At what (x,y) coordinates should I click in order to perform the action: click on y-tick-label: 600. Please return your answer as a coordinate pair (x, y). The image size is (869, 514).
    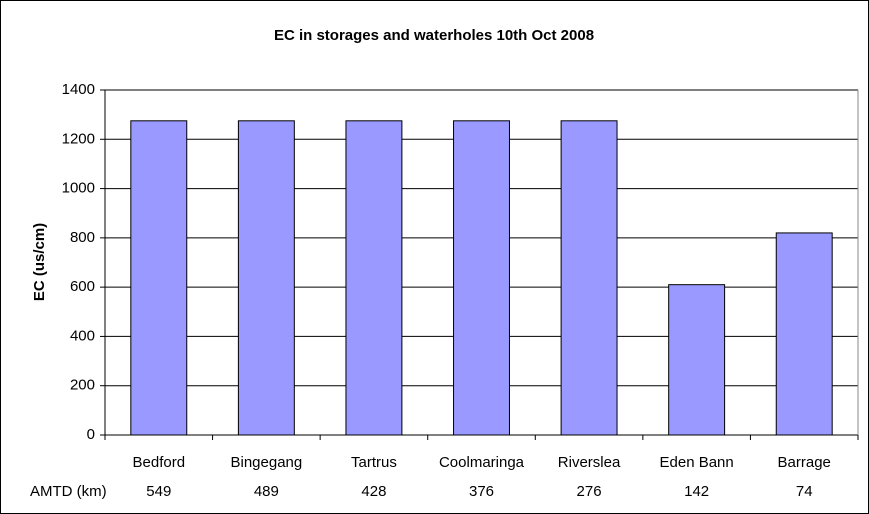
    Looking at the image, I should click on (82, 286).